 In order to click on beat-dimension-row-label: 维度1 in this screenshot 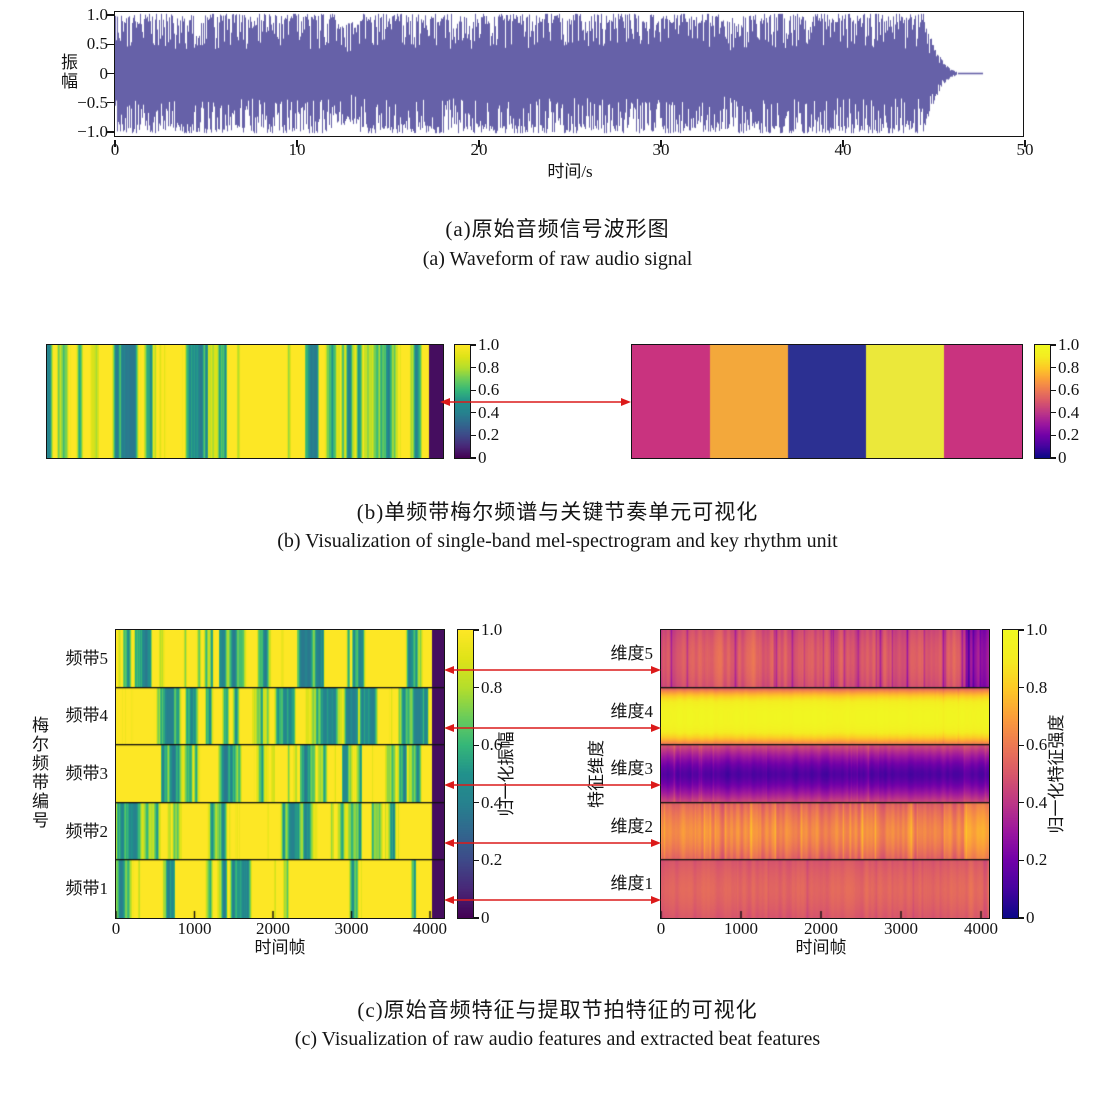, I will do `click(632, 884)`.